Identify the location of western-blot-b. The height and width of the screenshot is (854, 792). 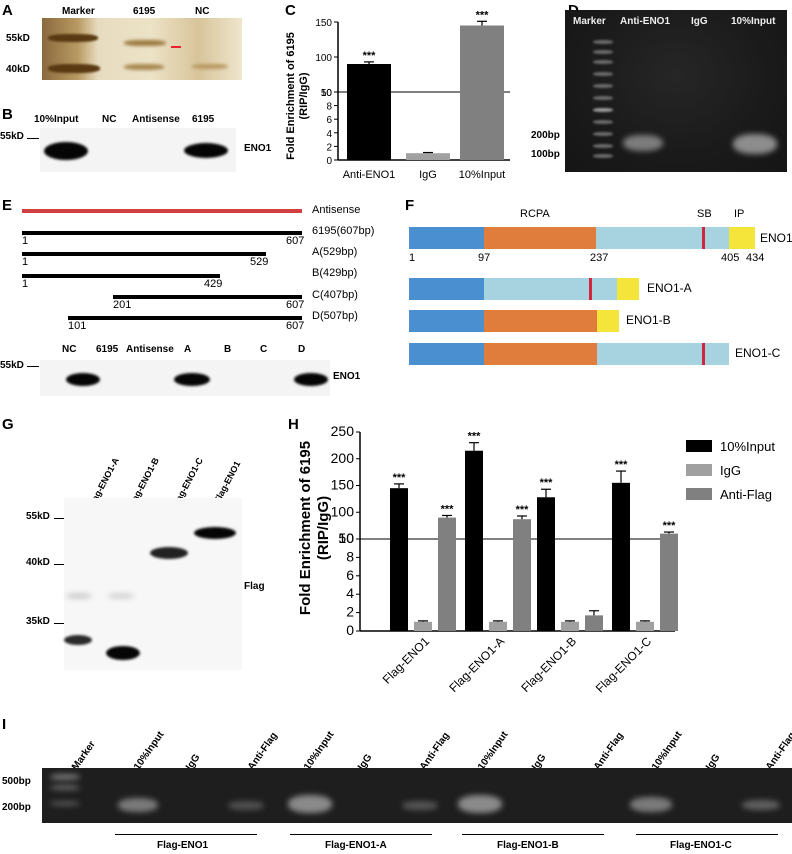
(138, 150).